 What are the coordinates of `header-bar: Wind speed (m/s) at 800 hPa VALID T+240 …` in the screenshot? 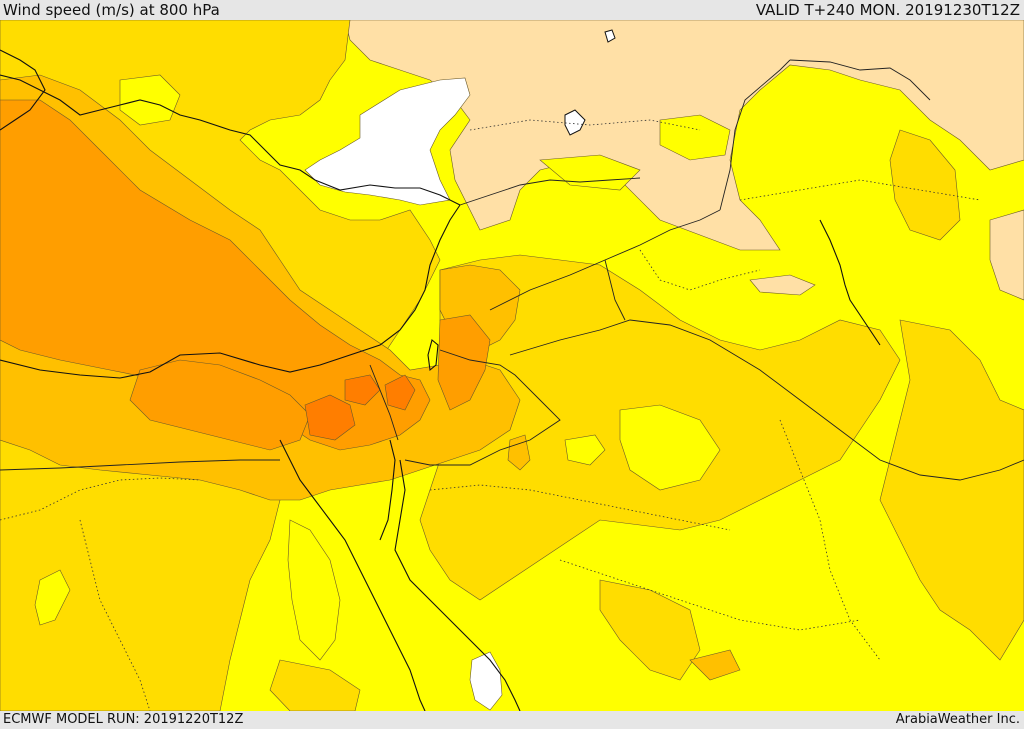 It's located at (512, 10).